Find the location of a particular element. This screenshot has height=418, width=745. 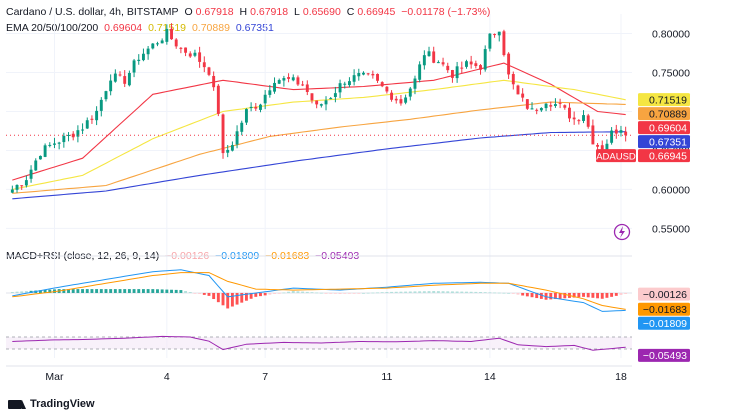

macd-badge: −0.00126 is located at coordinates (664, 294).